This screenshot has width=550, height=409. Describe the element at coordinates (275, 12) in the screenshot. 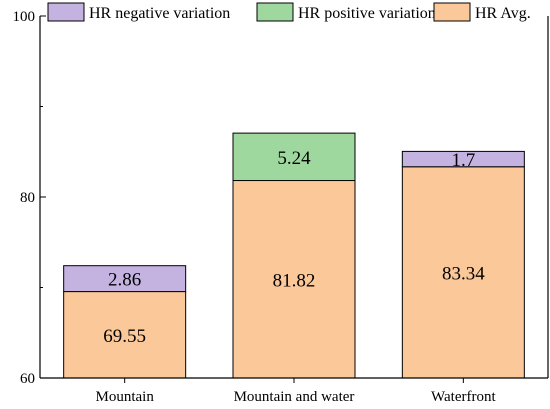

I see `legend-swatch-hr-positive-variation` at that location.